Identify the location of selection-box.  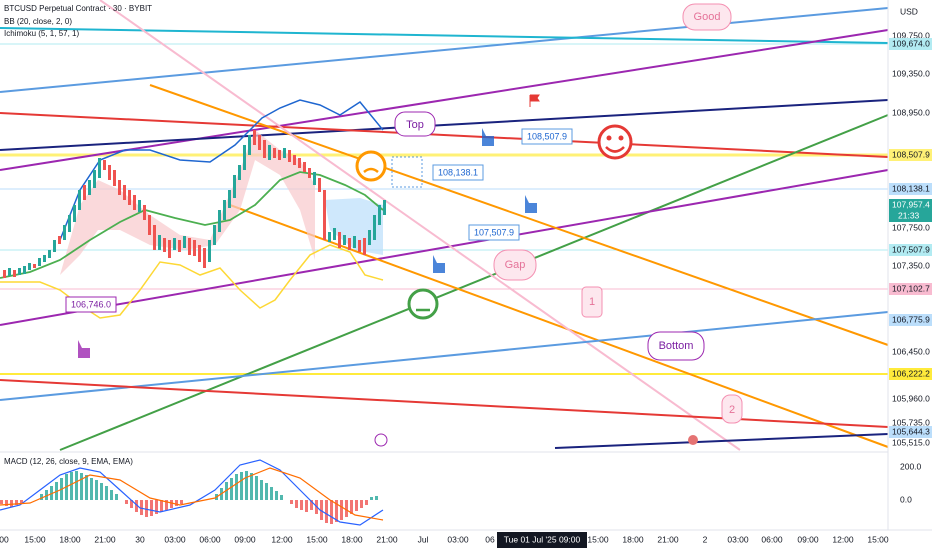
(407, 172).